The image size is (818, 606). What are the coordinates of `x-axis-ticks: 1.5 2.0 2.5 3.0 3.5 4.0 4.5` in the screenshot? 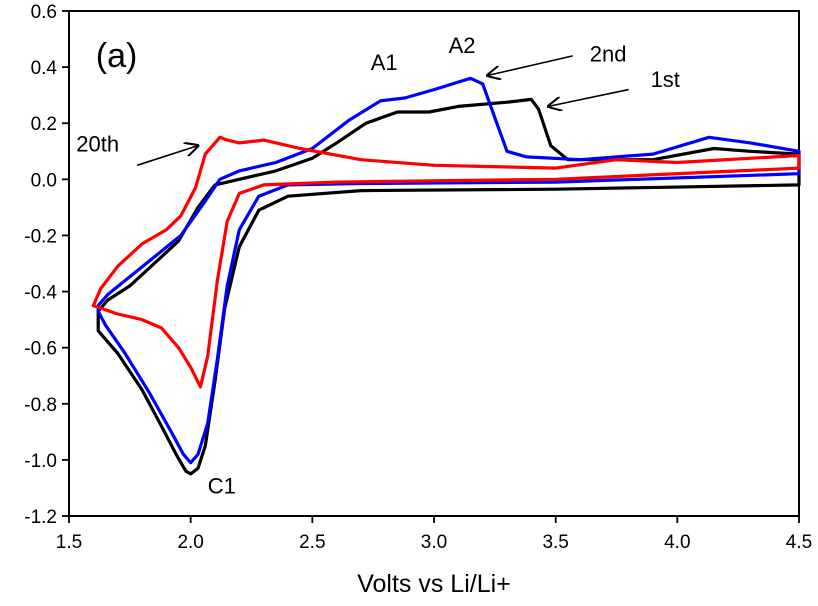 It's located at (434, 534).